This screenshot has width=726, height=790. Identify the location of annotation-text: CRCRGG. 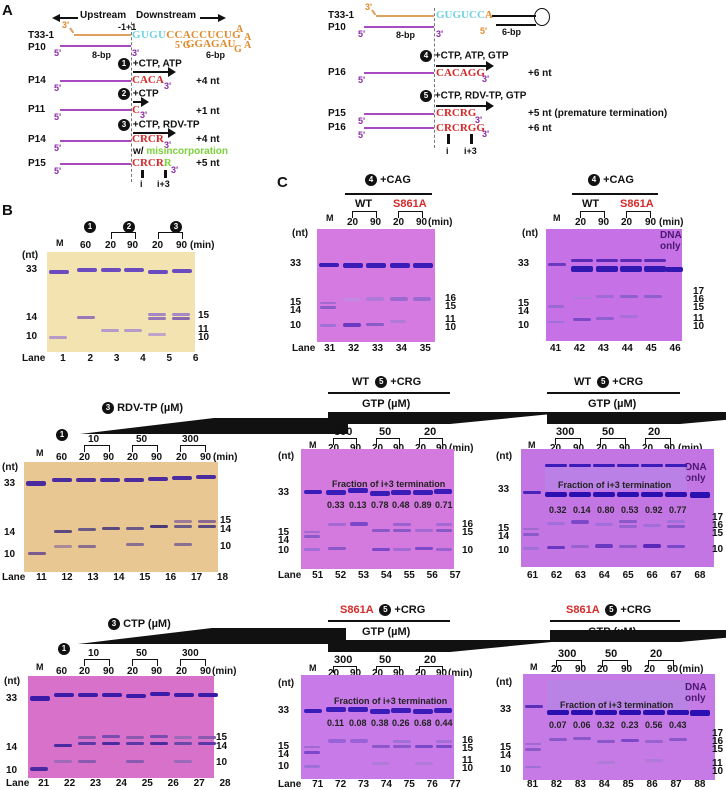
(460, 128).